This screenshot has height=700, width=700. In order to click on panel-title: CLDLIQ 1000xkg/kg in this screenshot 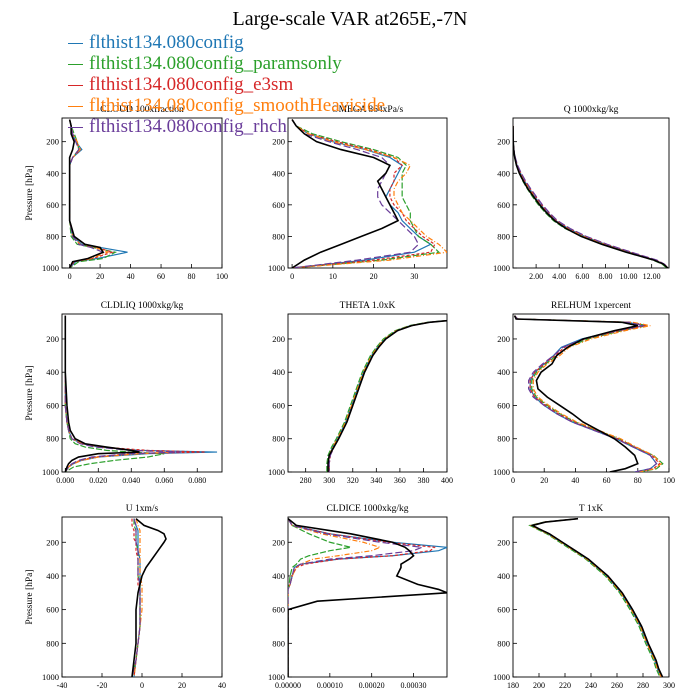, I will do `click(142, 306)`.